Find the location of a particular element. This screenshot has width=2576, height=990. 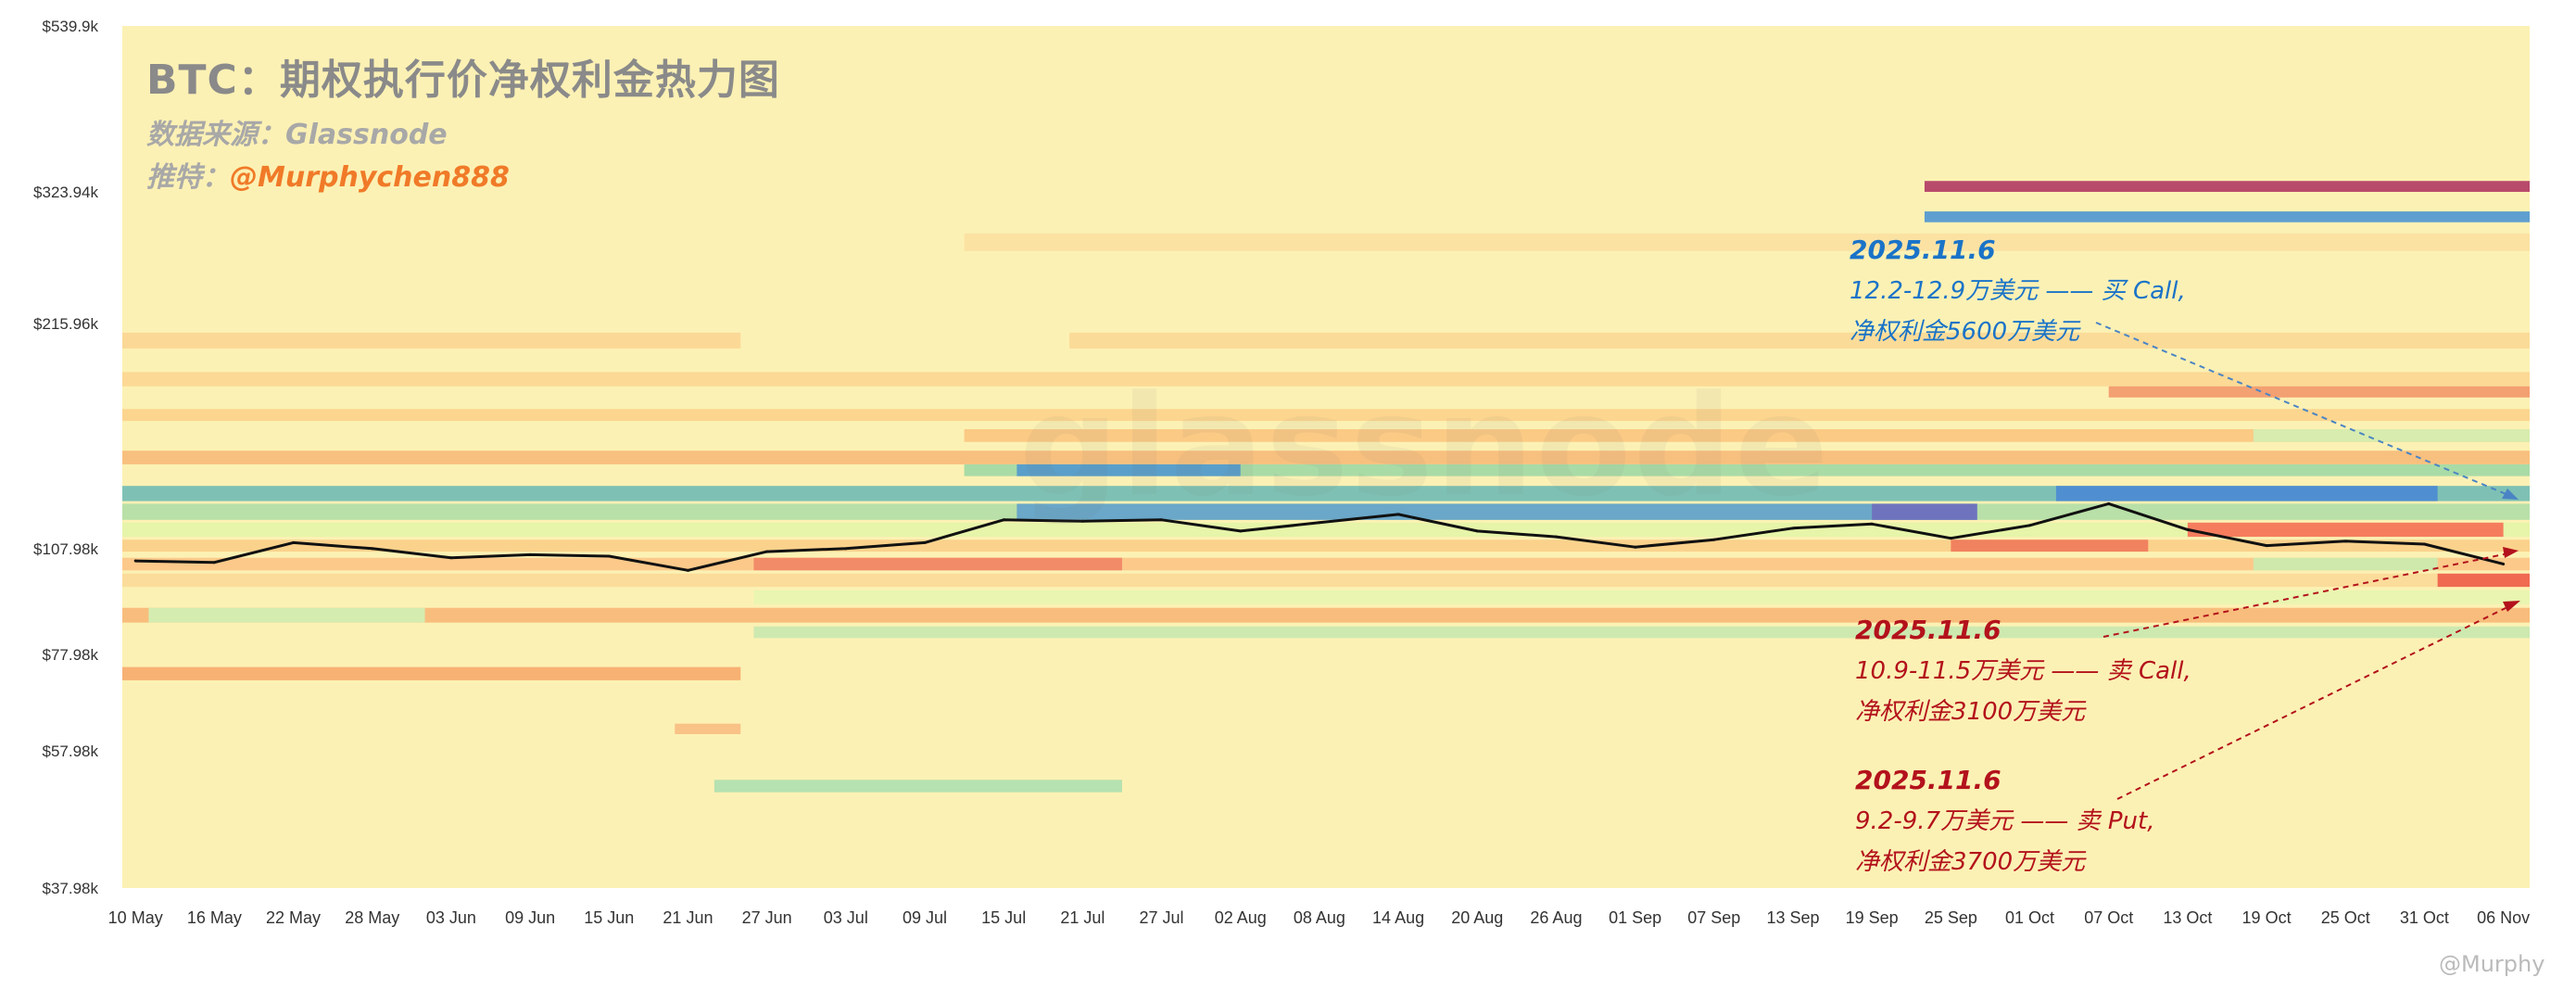

data-source: 数据来源：Glassnode is located at coordinates (297, 135).